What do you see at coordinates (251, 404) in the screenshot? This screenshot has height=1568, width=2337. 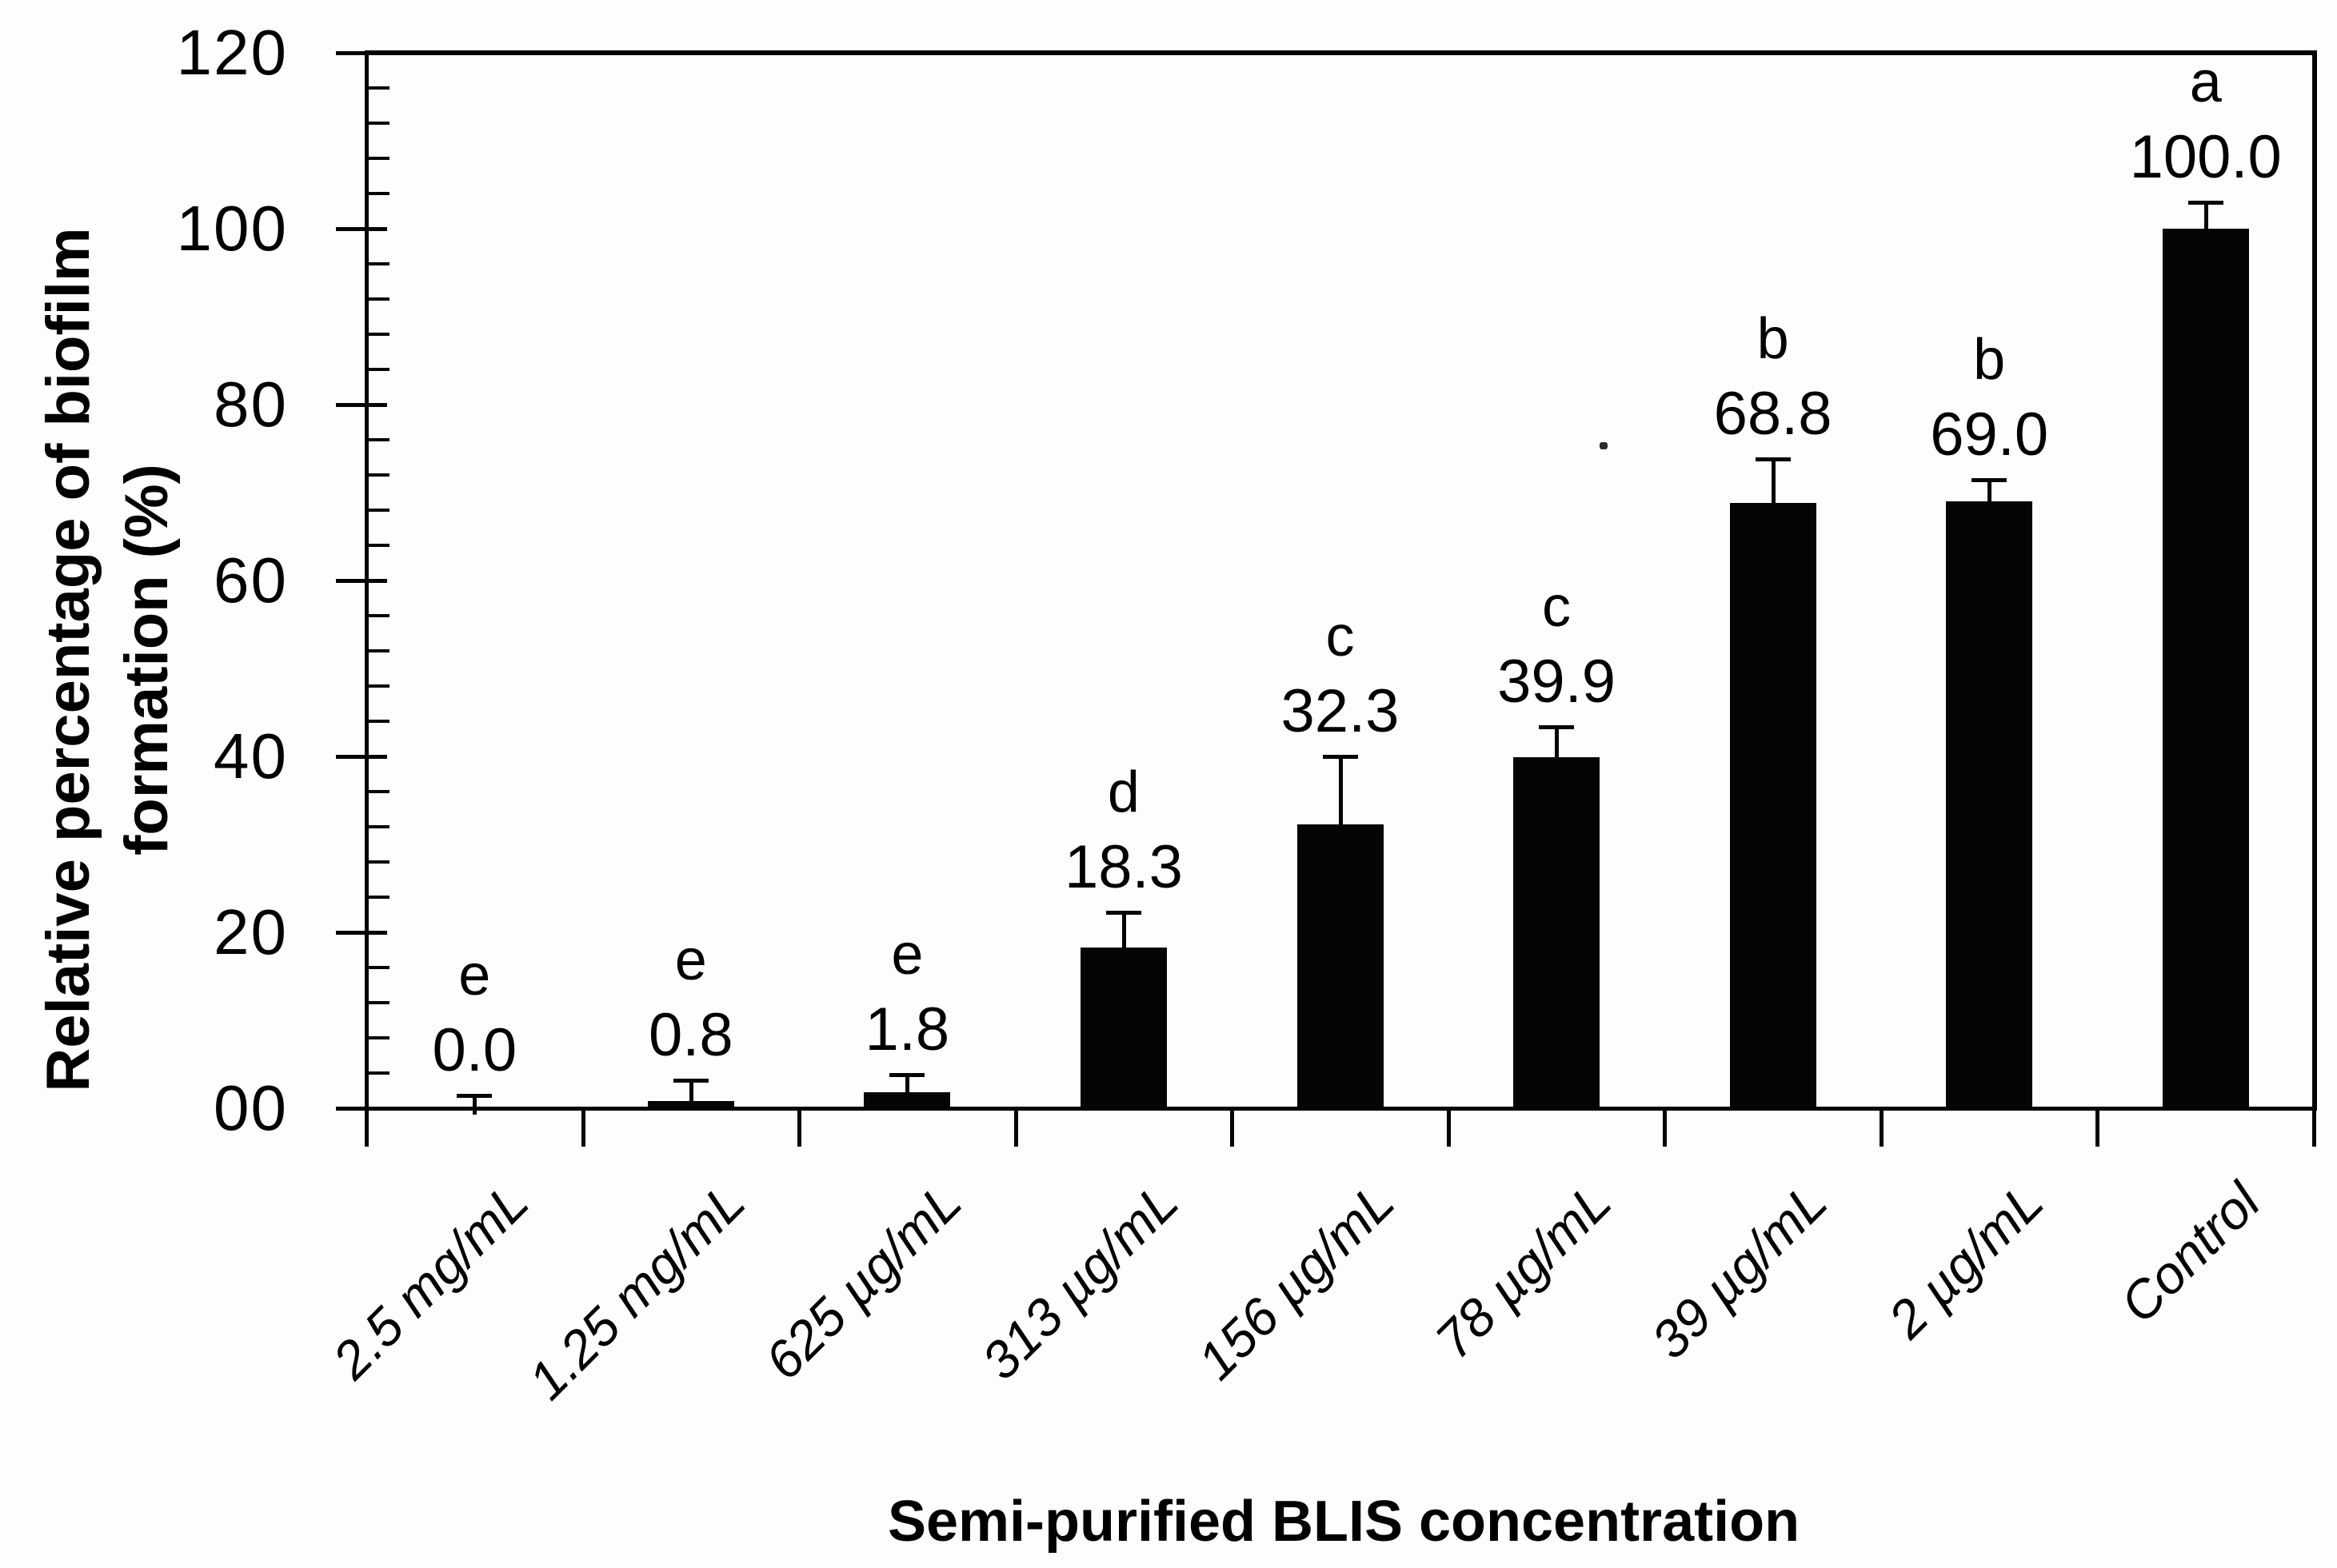 I see `y-tick-label: 80` at bounding box center [251, 404].